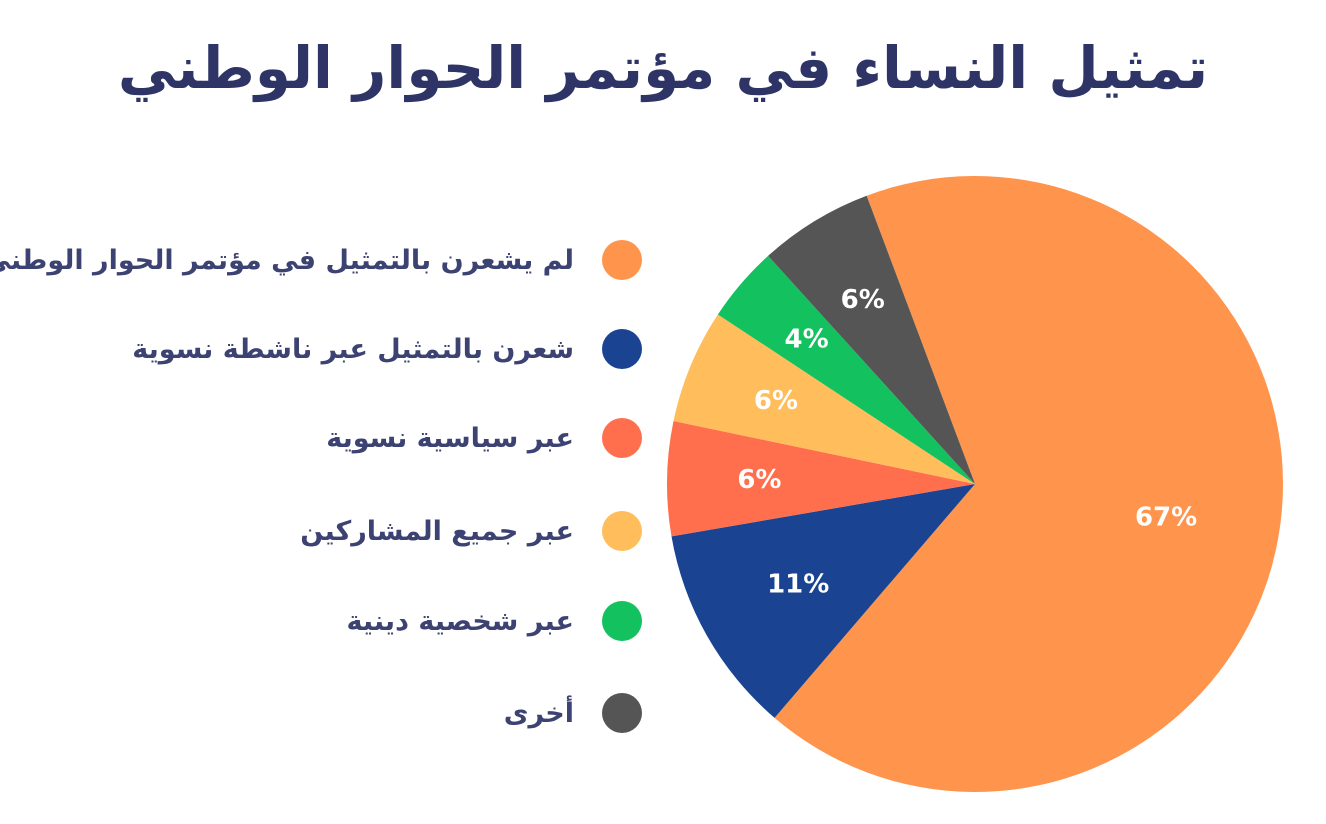  I want to click on chart-title: تمثيل النساء في مؤتمر الحوار الوطني, so click(663, 68).